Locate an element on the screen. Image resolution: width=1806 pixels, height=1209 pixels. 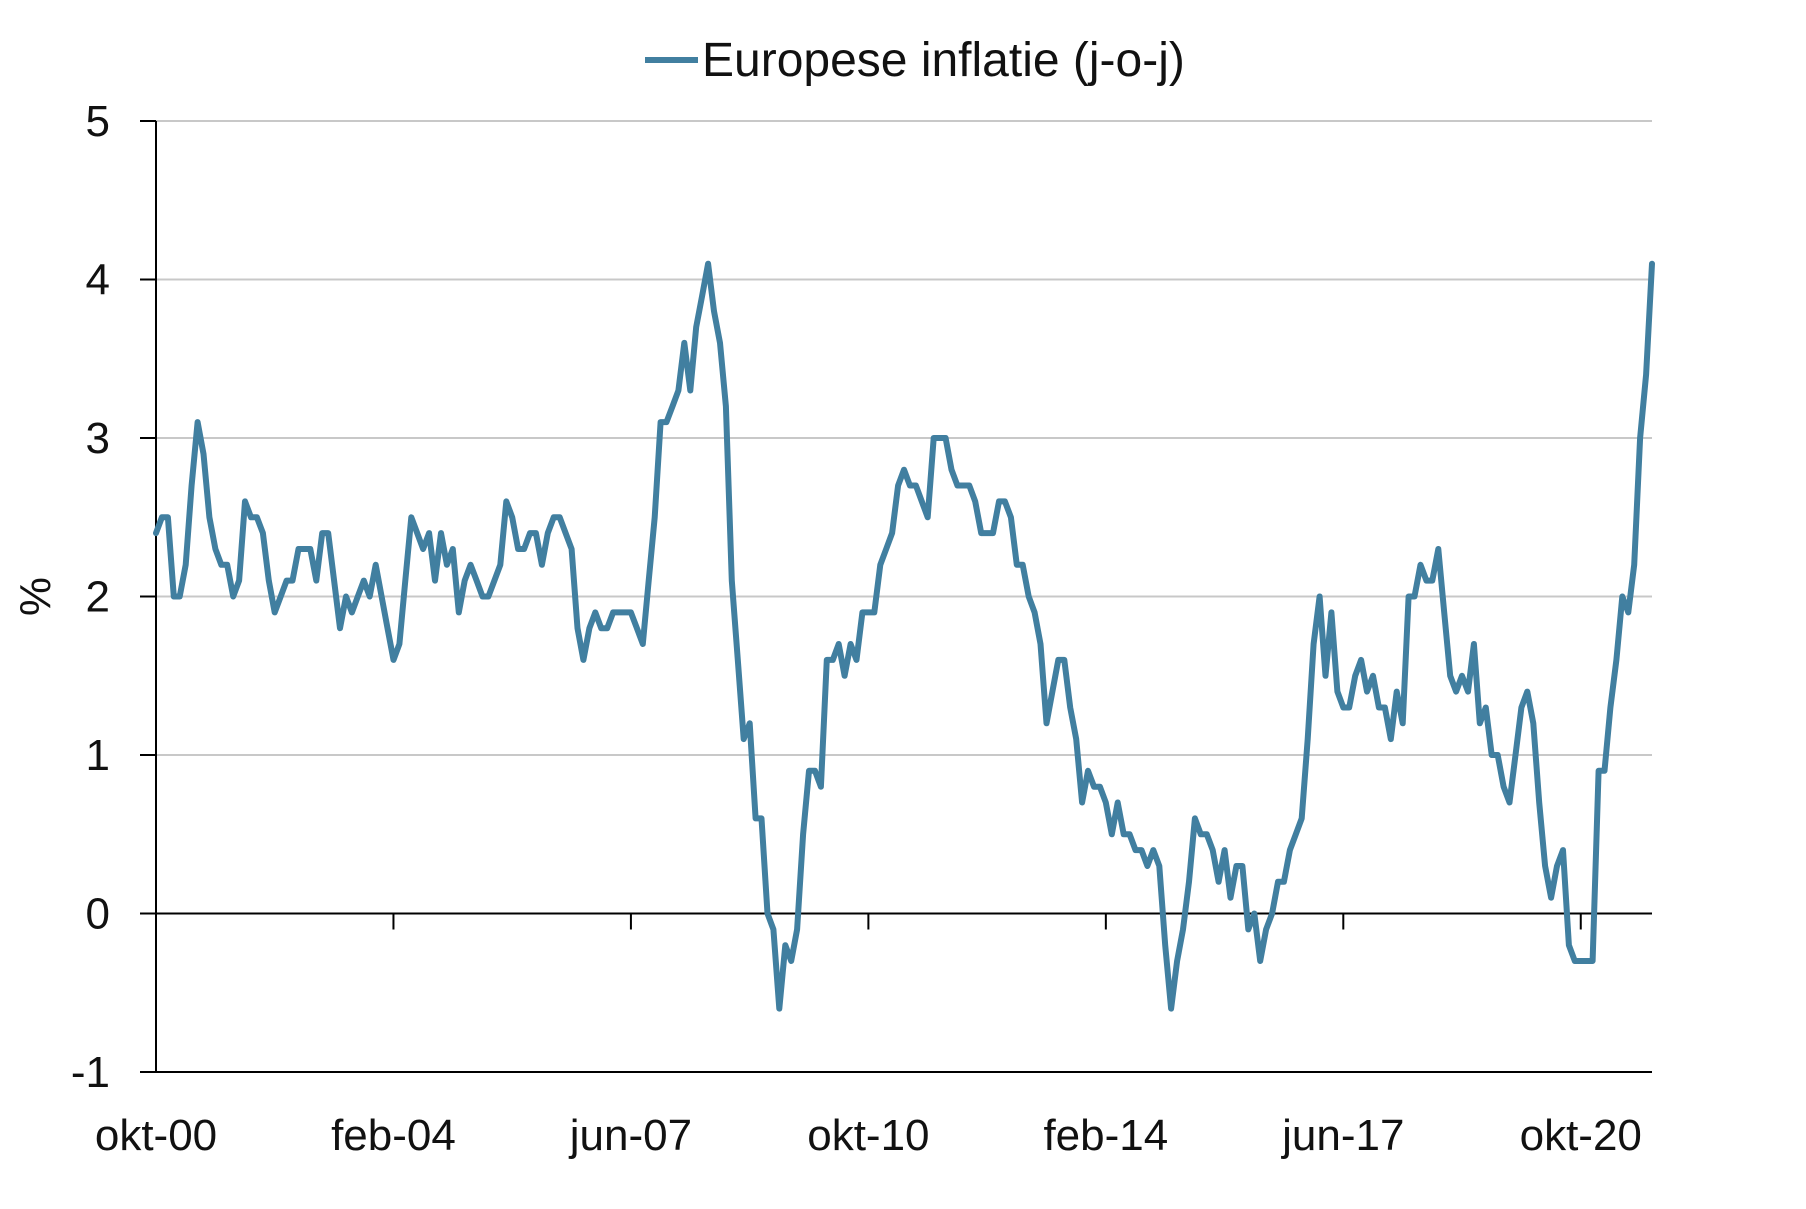
x-tick-label: jun-17 is located at coordinates (1342, 1135).